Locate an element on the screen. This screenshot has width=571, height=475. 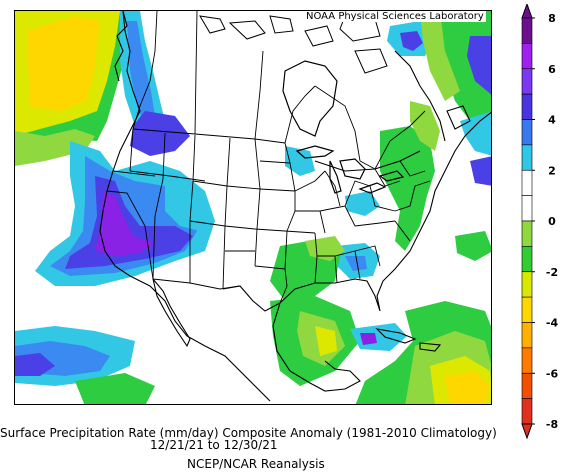
wet-region-atlantic-east is located at coordinates (473, 246).